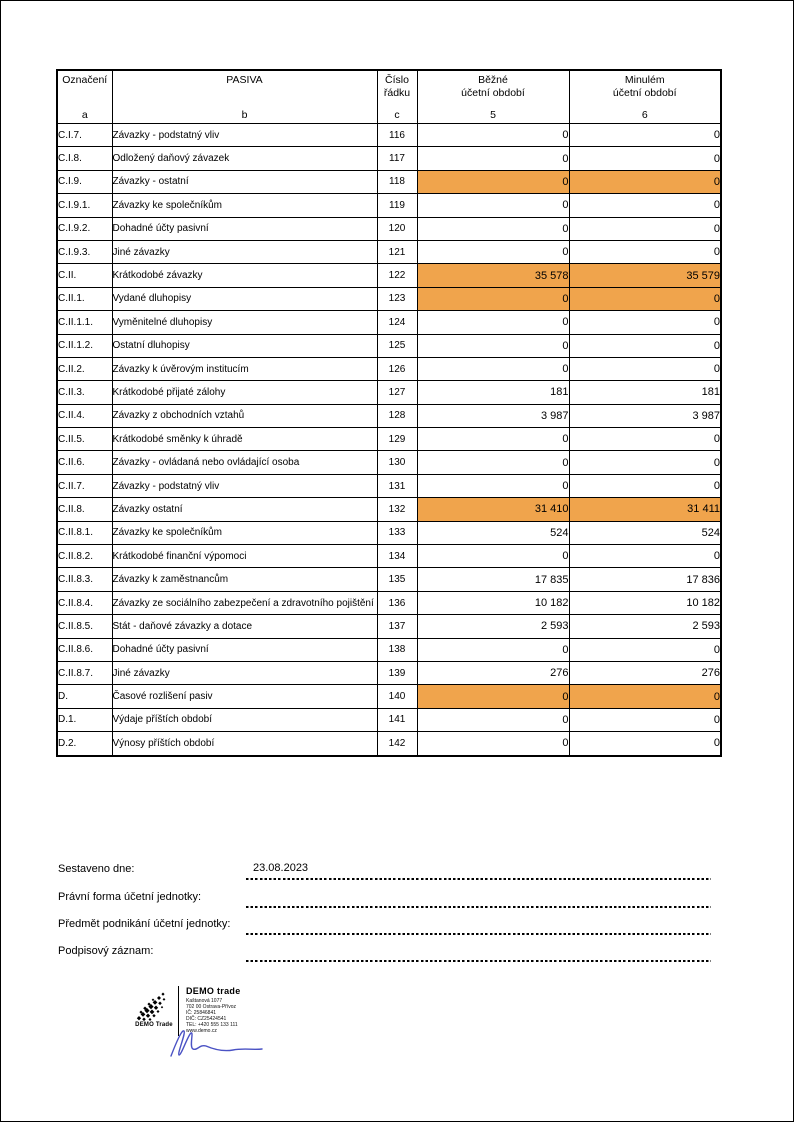 Image resolution: width=794 pixels, height=1122 pixels. I want to click on table-row: C.II.1.2. Ostatní dluhopisy 125 0 0, so click(389, 345).